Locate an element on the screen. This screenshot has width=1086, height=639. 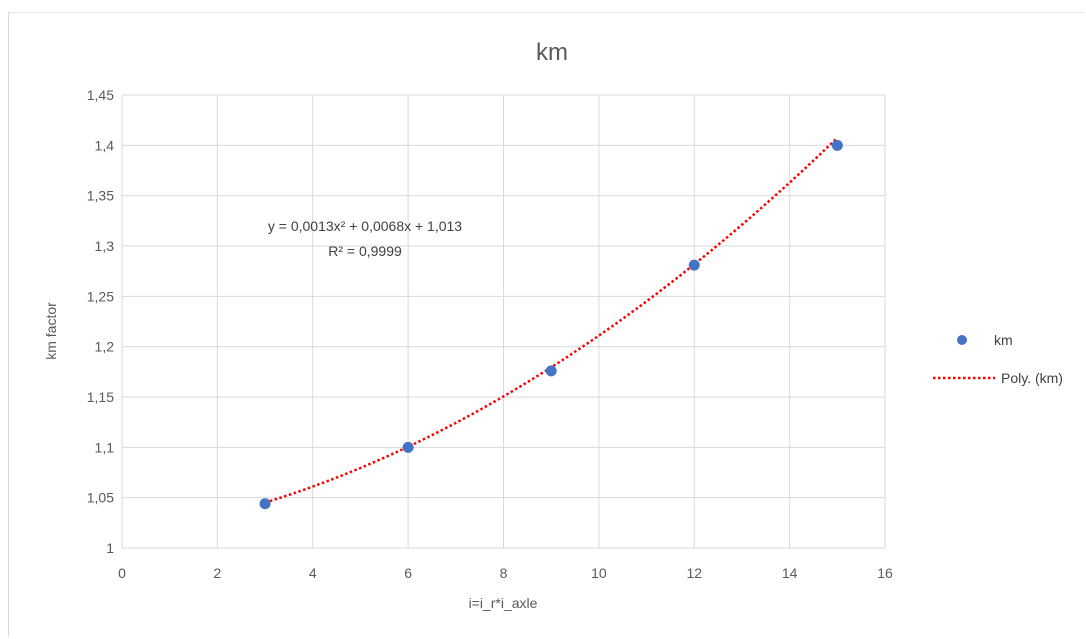
y-tick-label: 1,35 is located at coordinates (100, 196).